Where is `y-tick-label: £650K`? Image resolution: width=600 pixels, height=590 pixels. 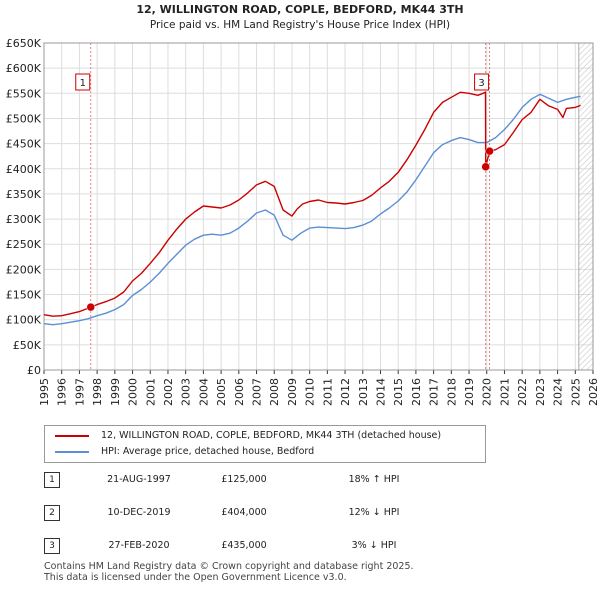
y-tick-label: £650K is located at coordinates (24, 43).